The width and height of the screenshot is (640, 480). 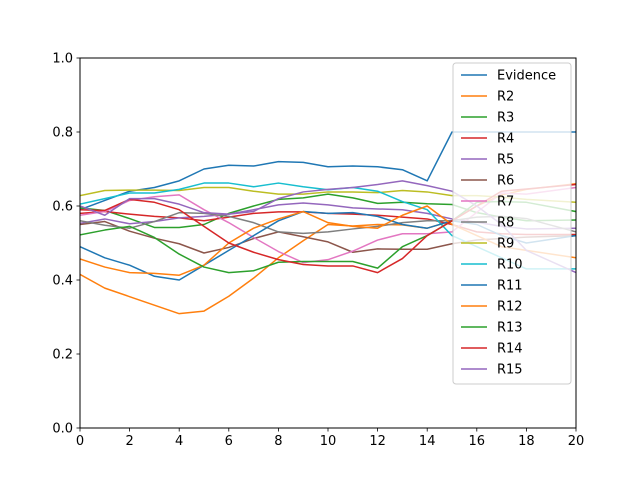 What do you see at coordinates (427, 441) in the screenshot?
I see `x-tick-label: 14` at bounding box center [427, 441].